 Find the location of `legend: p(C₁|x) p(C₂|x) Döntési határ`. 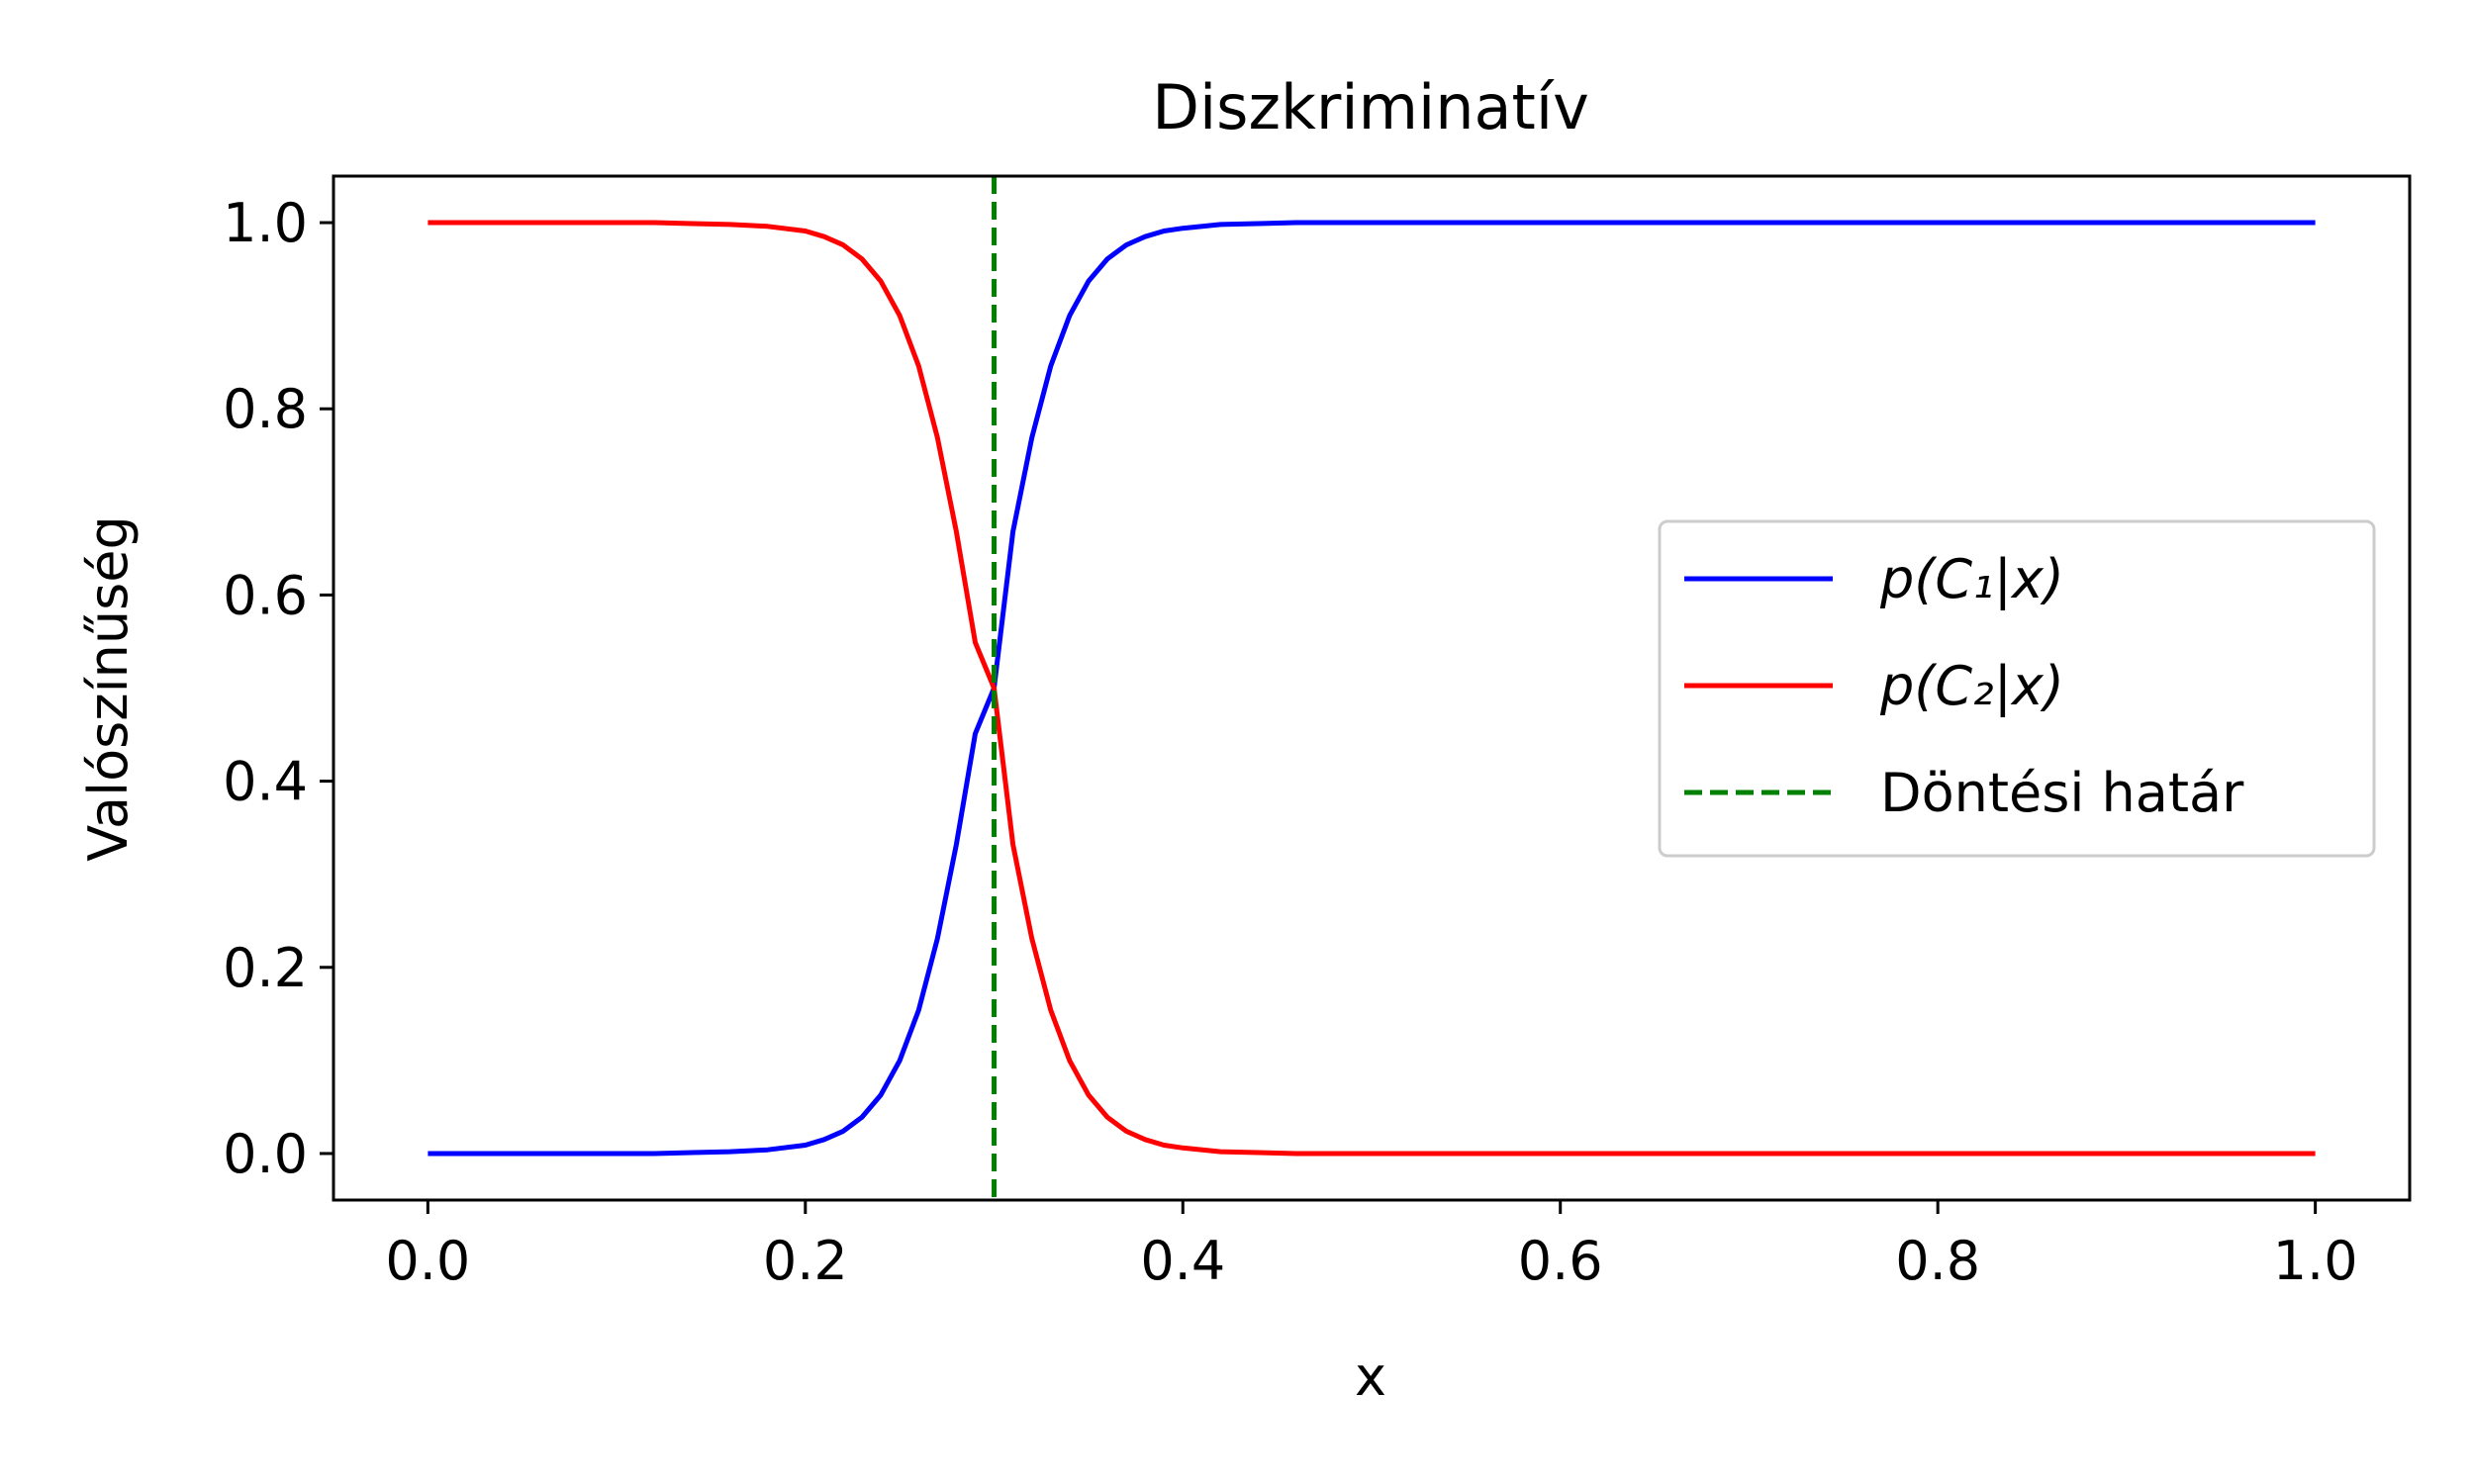

legend: p(C₁|x) p(C₂|x) Döntési határ is located at coordinates (2017, 688).